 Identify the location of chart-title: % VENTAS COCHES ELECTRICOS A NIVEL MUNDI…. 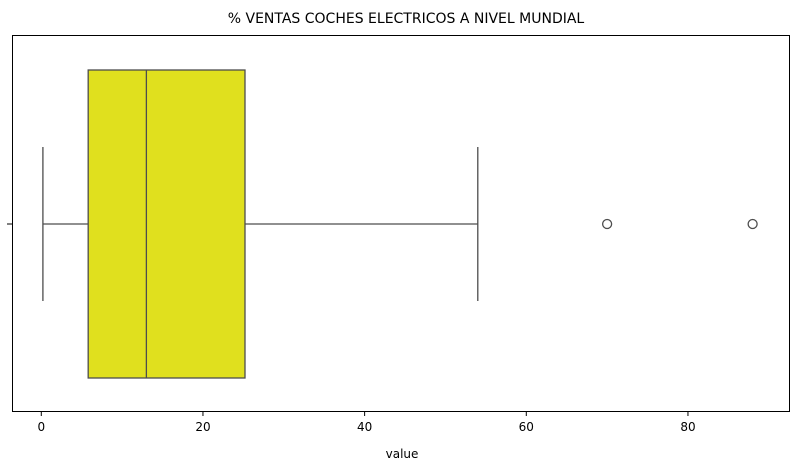
(406, 19).